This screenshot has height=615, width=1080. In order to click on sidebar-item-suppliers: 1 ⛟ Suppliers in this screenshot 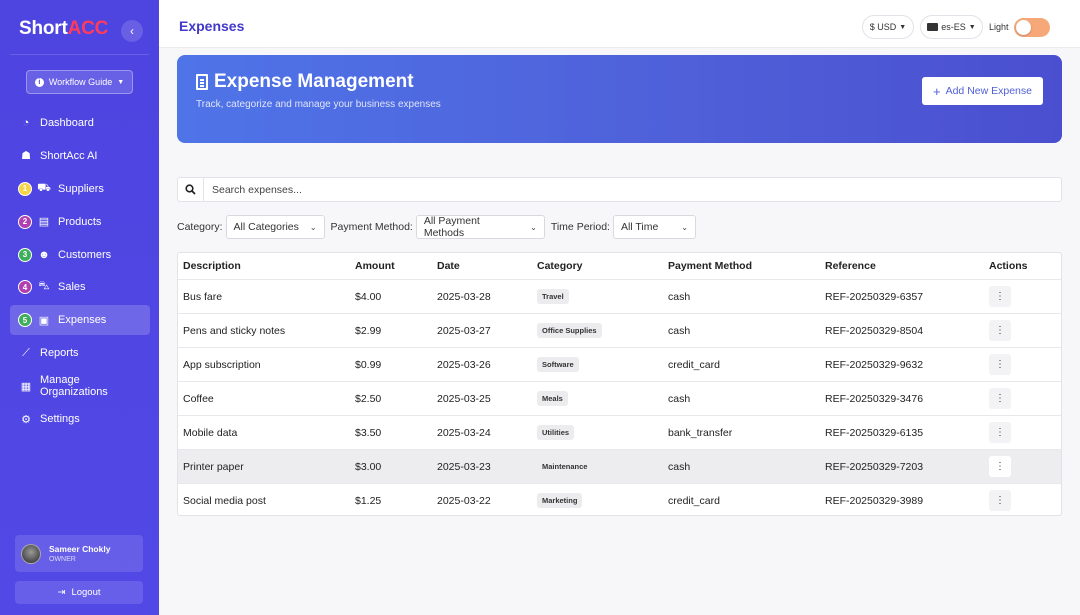, I will do `click(80, 189)`.